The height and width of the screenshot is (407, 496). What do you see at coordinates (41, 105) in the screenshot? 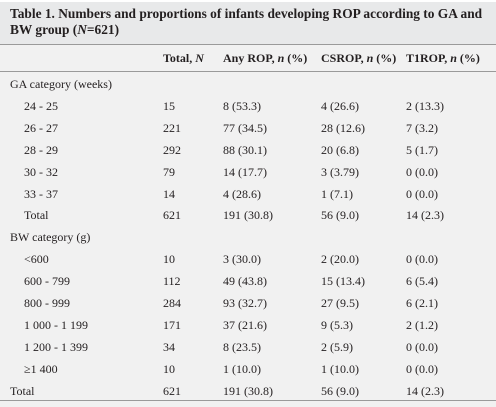
I see `row-label: 24 - 25` at bounding box center [41, 105].